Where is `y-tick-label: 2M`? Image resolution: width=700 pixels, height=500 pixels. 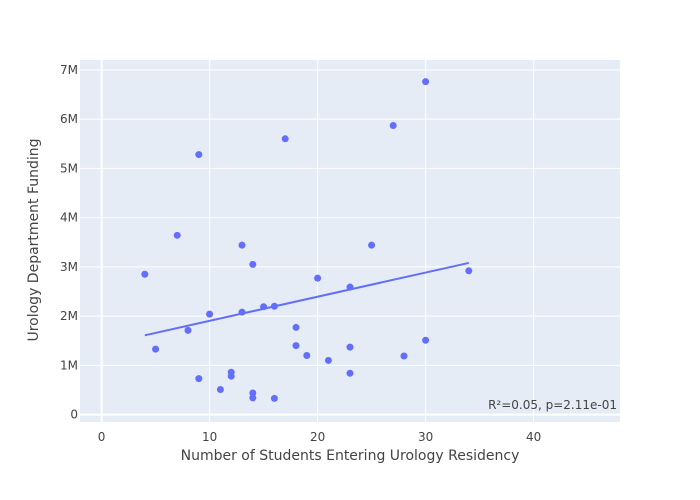 y-tick-label: 2M is located at coordinates (69, 316).